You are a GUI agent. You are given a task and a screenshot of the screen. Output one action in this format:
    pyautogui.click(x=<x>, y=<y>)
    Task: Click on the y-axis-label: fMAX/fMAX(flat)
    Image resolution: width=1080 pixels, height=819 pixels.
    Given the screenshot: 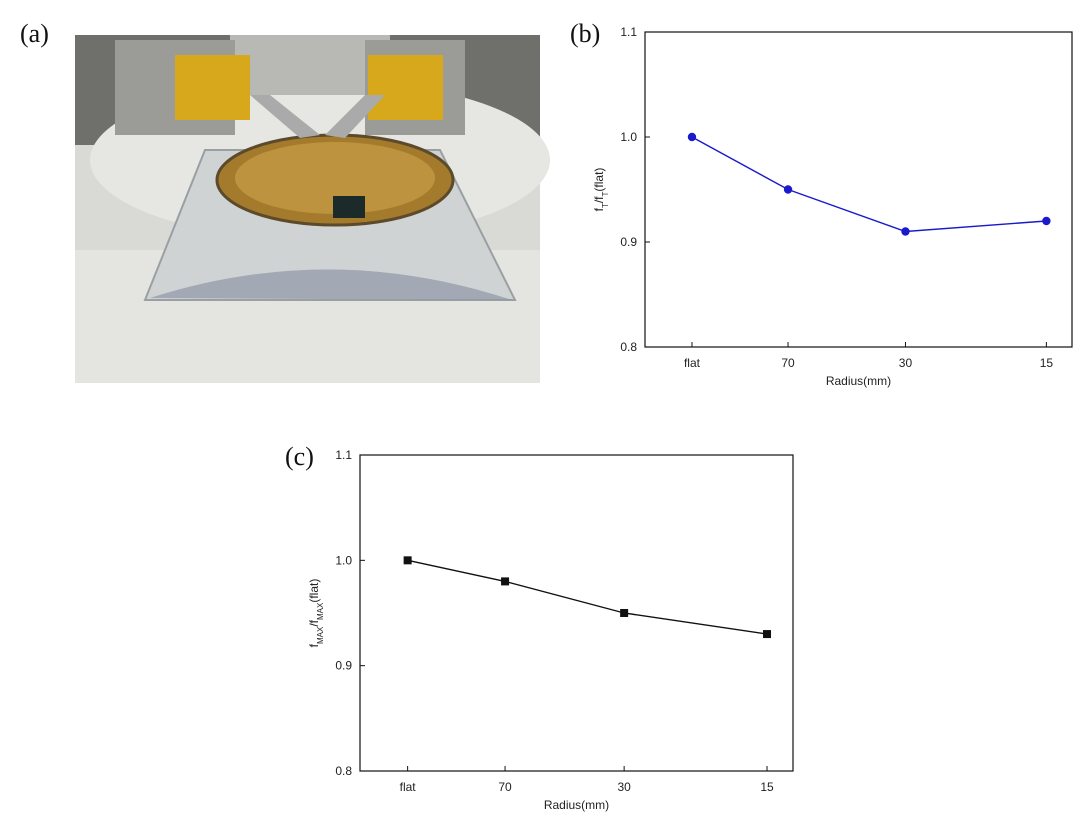 What is the action you would take?
    pyautogui.click(x=316, y=613)
    